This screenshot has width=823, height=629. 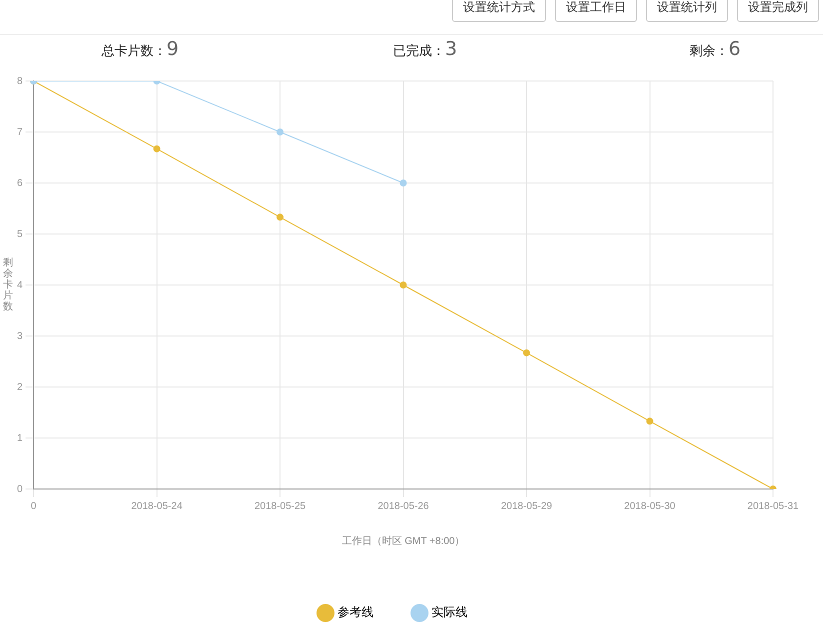 What do you see at coordinates (687, 11) in the screenshot?
I see `text: 设置统计列` at bounding box center [687, 11].